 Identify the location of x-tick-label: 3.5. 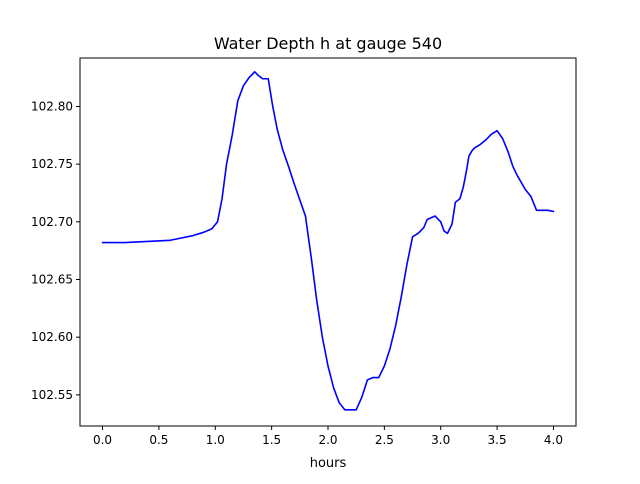
(497, 440).